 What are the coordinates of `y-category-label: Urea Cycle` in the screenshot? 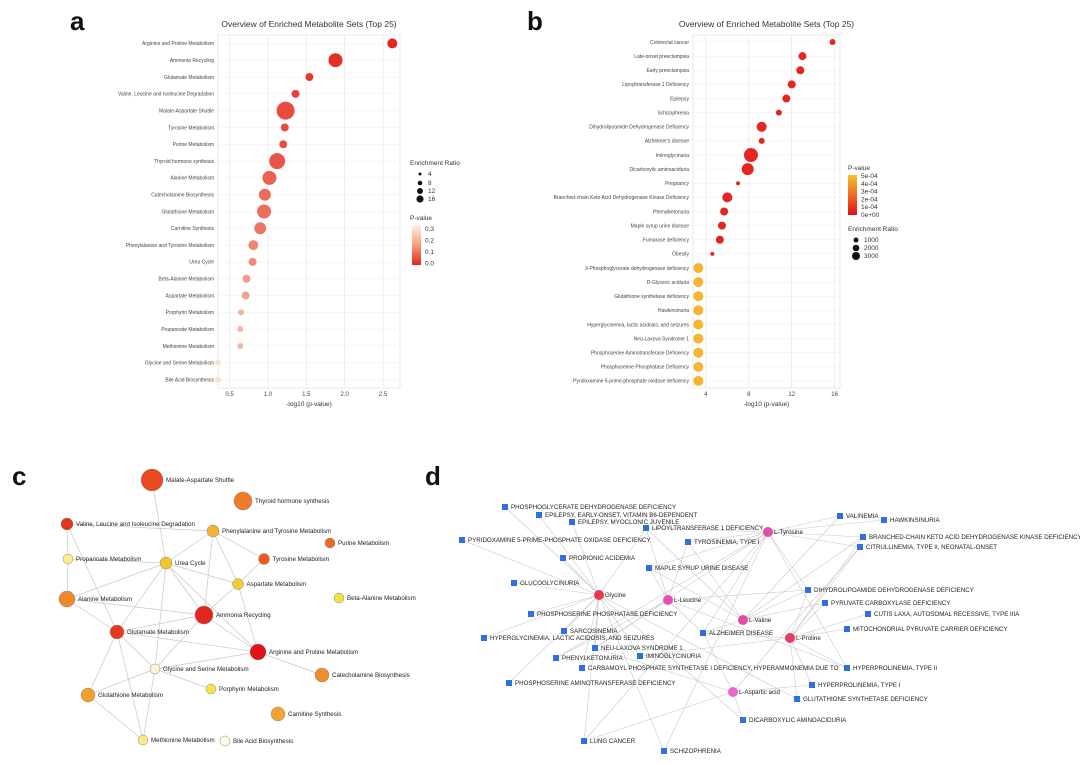 It's located at (201, 263).